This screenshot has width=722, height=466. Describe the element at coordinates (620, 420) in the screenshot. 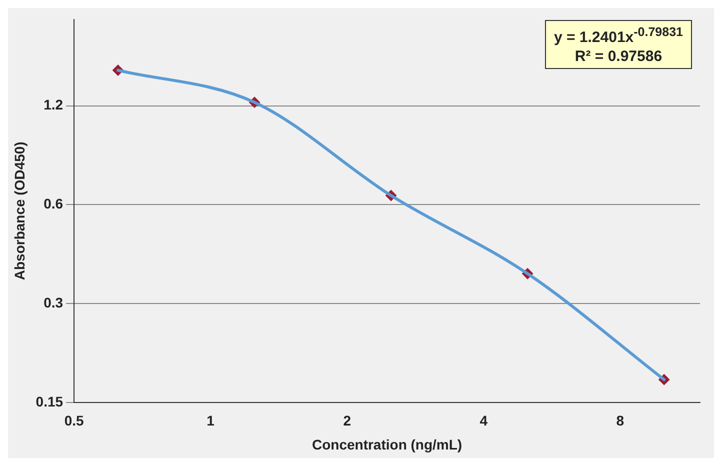

I see `x-tick-label: 8` at that location.